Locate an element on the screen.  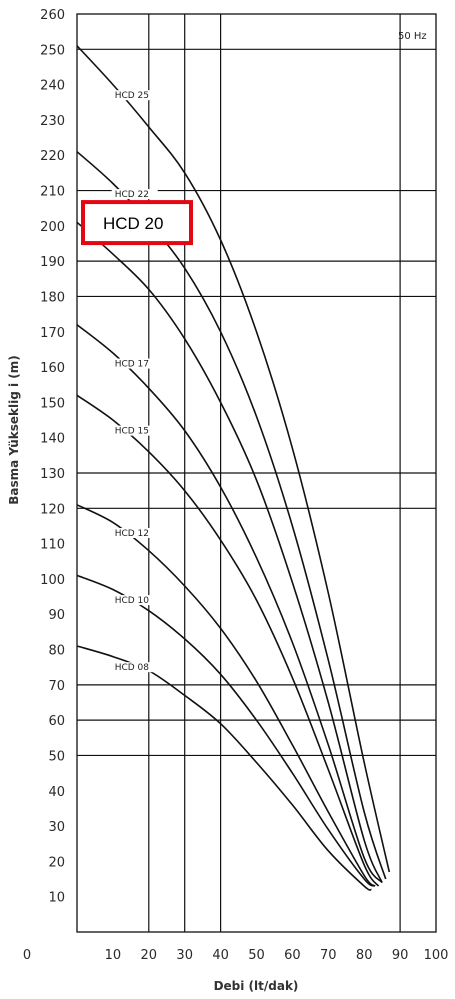
x-tick-label: 70 is located at coordinates (328, 955).